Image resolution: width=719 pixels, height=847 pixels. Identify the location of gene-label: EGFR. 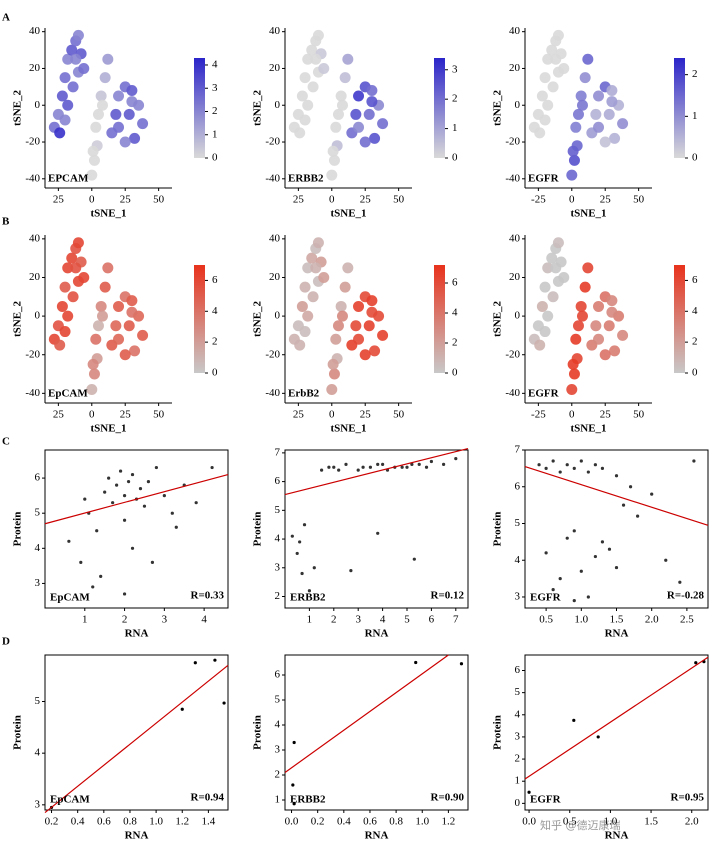
(544, 179).